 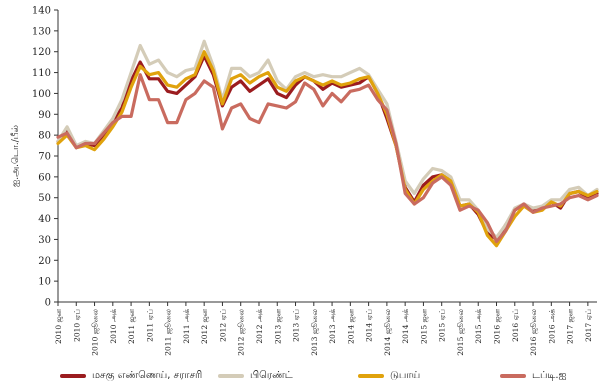 What do you see at coordinates (149, 325) in the screenshot?
I see `x-tick-label: 2011 ஏப்` at bounding box center [149, 325].